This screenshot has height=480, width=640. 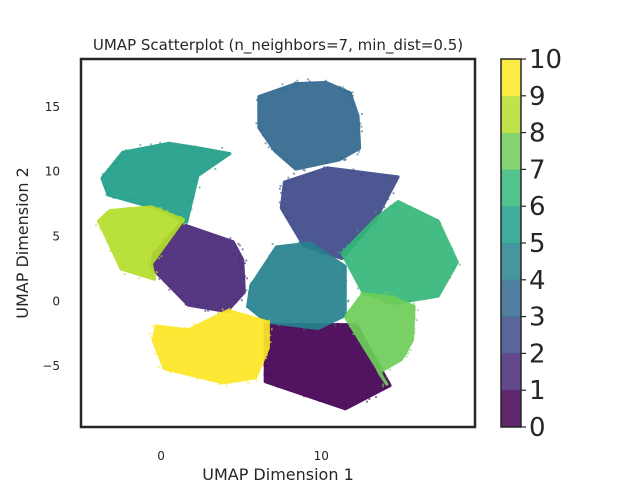 What do you see at coordinates (51, 236) in the screenshot?
I see `y-axis-ticks: −5 0 5 10 15` at bounding box center [51, 236].